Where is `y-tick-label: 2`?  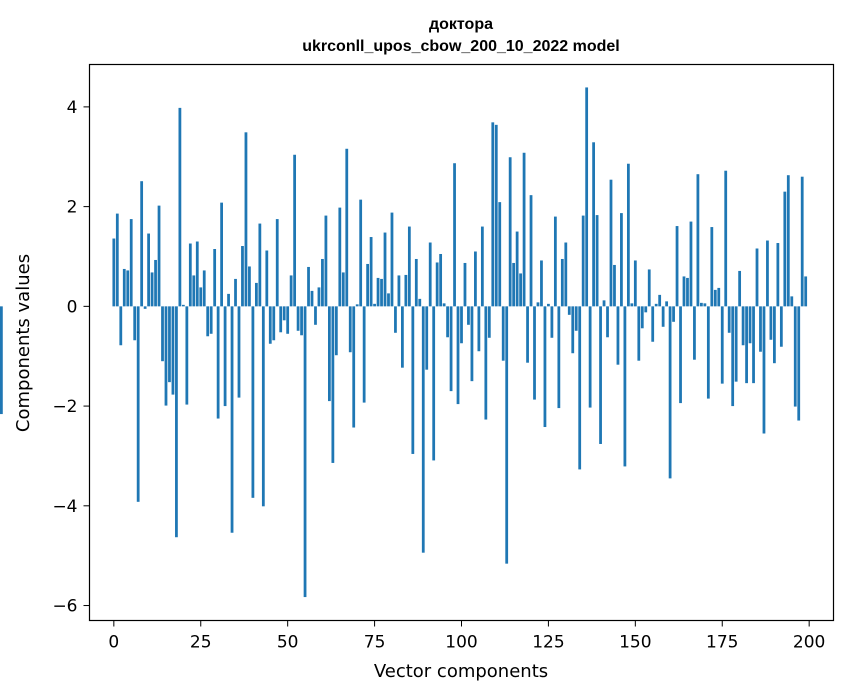 y-tick-label: 2 is located at coordinates (72, 208).